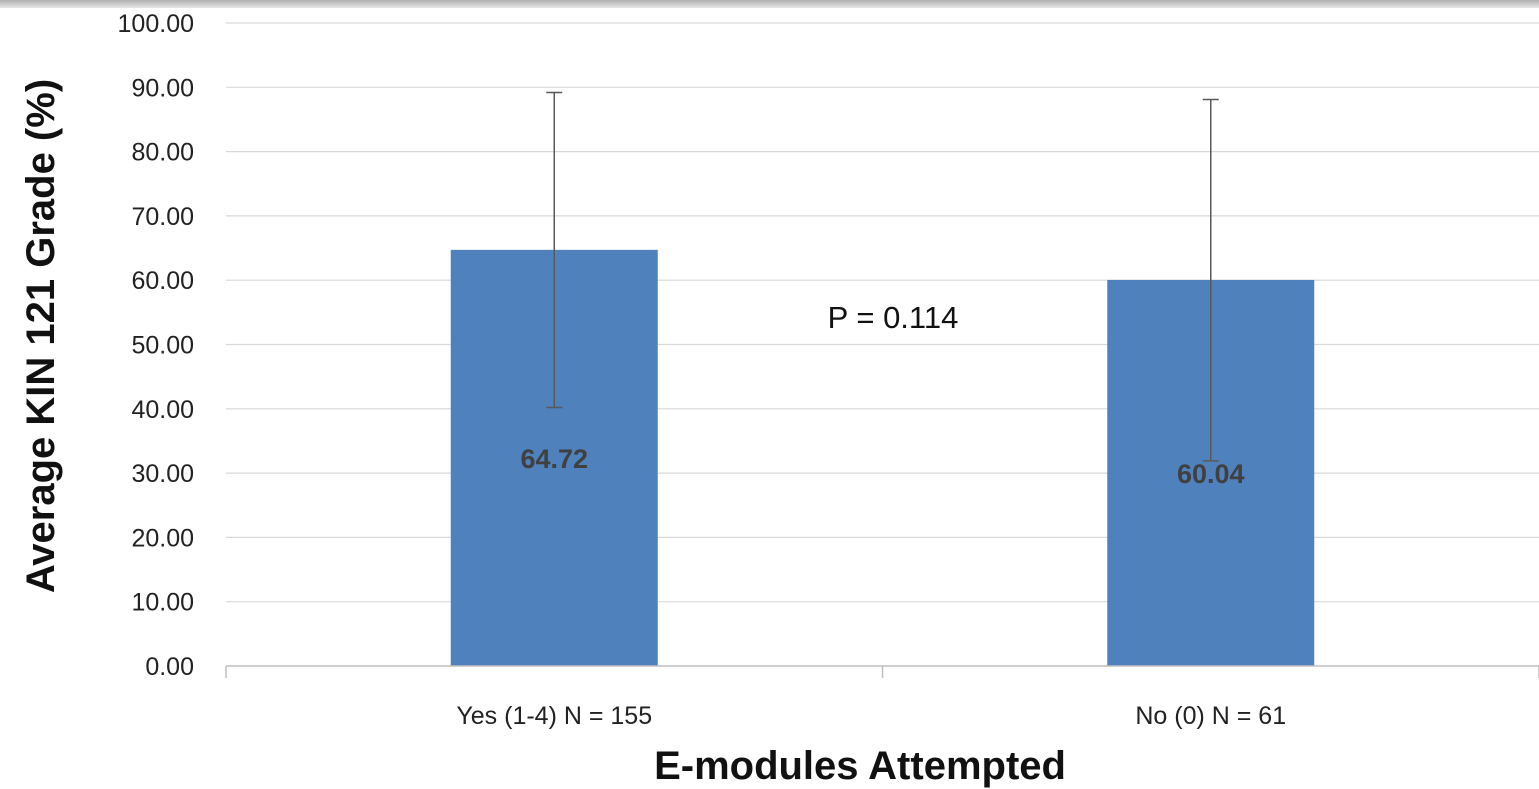 The image size is (1539, 789). Describe the element at coordinates (162, 281) in the screenshot. I see `y-tick-label: 60.00` at that location.